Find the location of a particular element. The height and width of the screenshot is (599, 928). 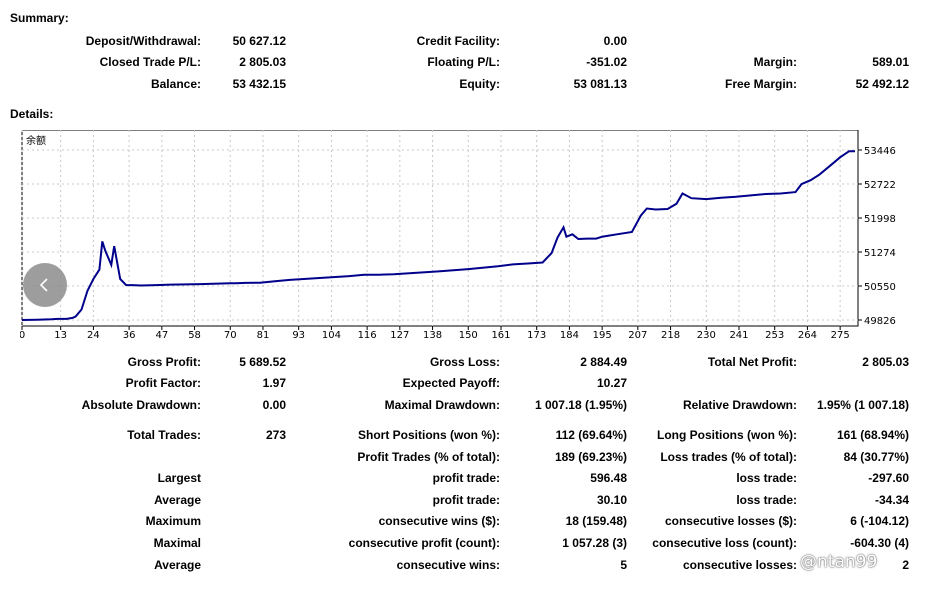

maximal-loss-label: consecutive loss (count): is located at coordinates (724, 543).